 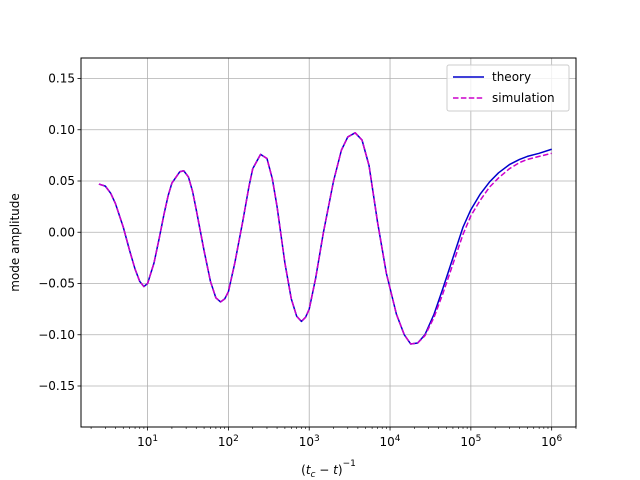 What do you see at coordinates (61, 181) in the screenshot?
I see `y-tick-label: 0.05` at bounding box center [61, 181].